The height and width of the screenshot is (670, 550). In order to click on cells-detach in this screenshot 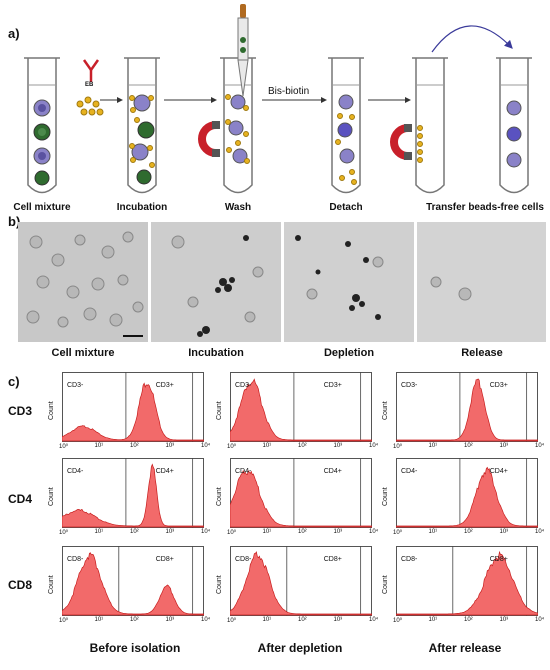, I will do `click(346, 139)`.